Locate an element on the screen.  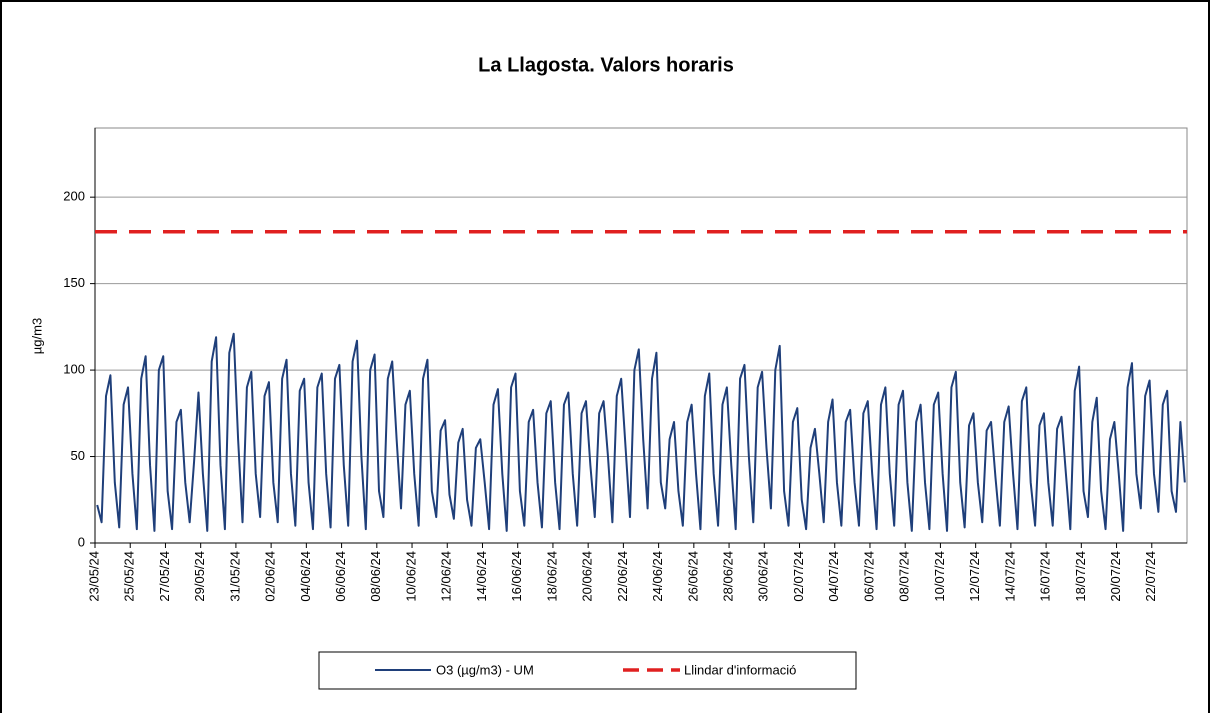
x-tick-label: 08/07/24 is located at coordinates (904, 576).